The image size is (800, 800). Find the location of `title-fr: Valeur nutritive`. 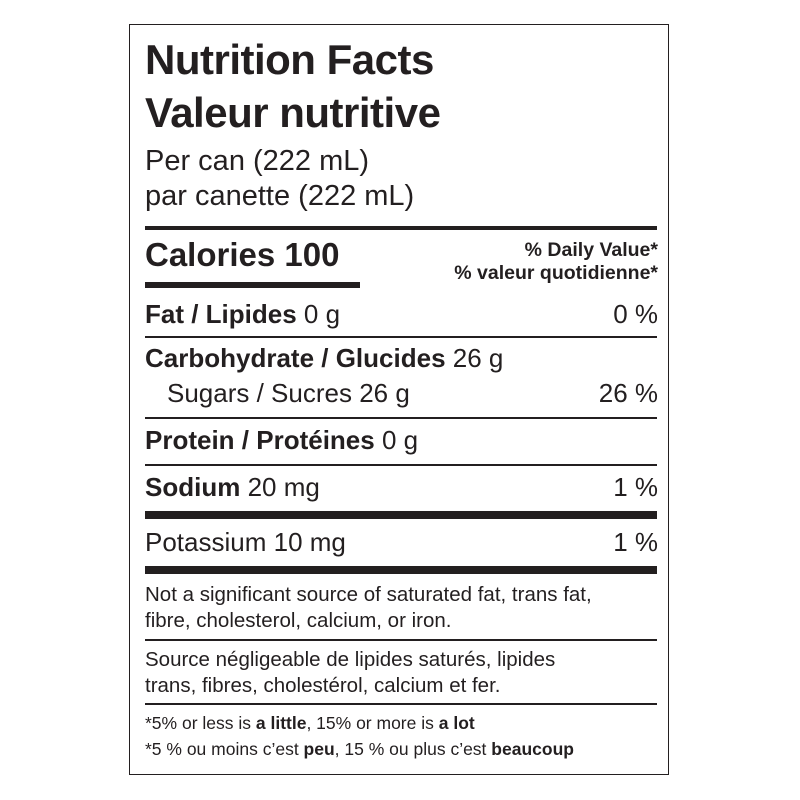

title-fr: Valeur nutritive is located at coordinates (293, 112).